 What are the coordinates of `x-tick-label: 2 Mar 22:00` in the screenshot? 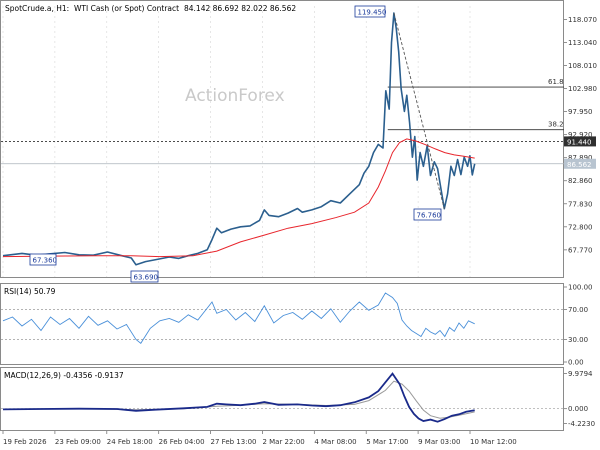 It's located at (283, 442).